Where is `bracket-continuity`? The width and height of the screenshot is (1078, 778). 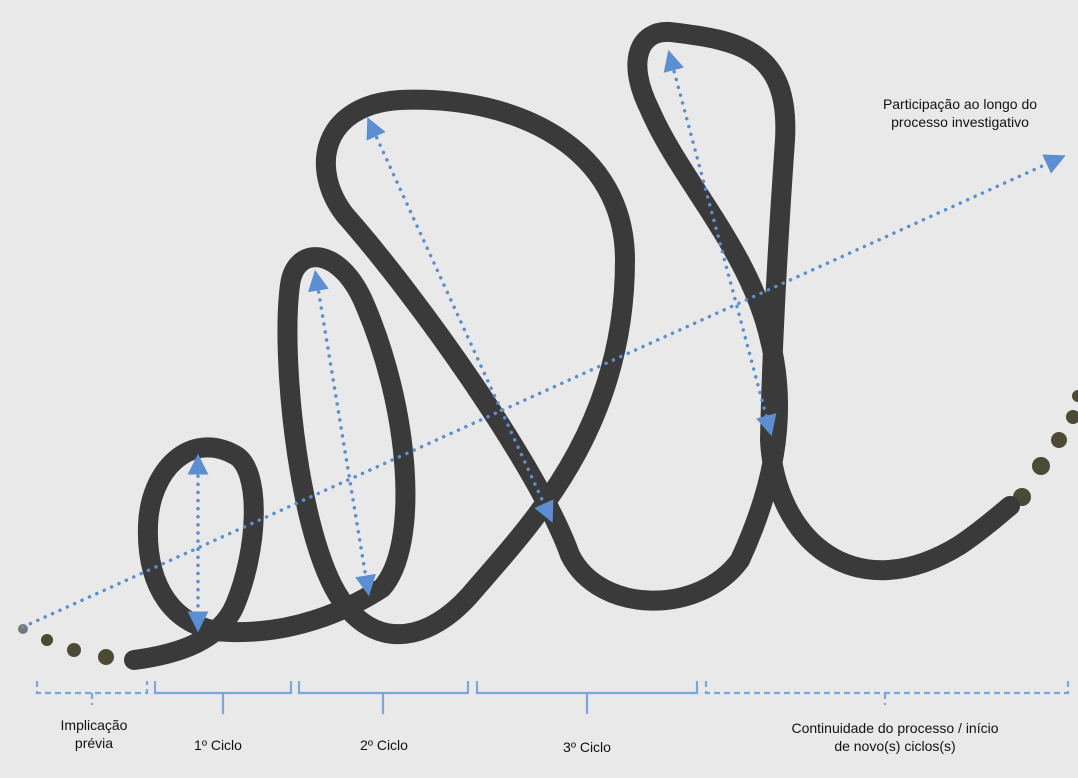
bracket-continuity is located at coordinates (887, 693).